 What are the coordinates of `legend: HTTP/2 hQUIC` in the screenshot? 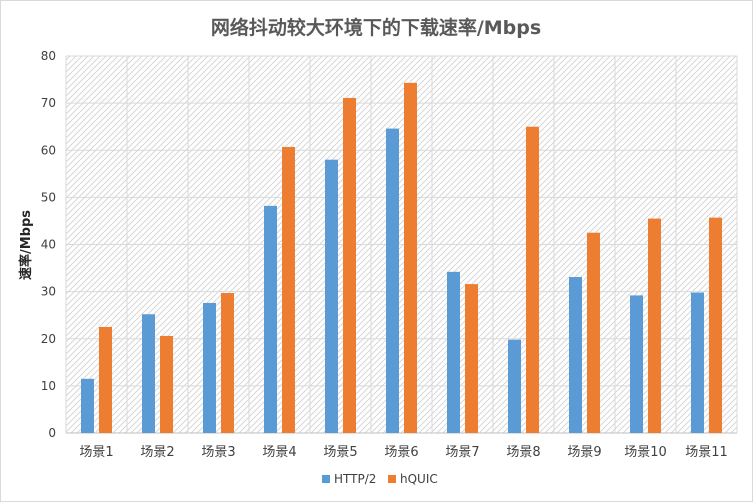 It's located at (380, 479).